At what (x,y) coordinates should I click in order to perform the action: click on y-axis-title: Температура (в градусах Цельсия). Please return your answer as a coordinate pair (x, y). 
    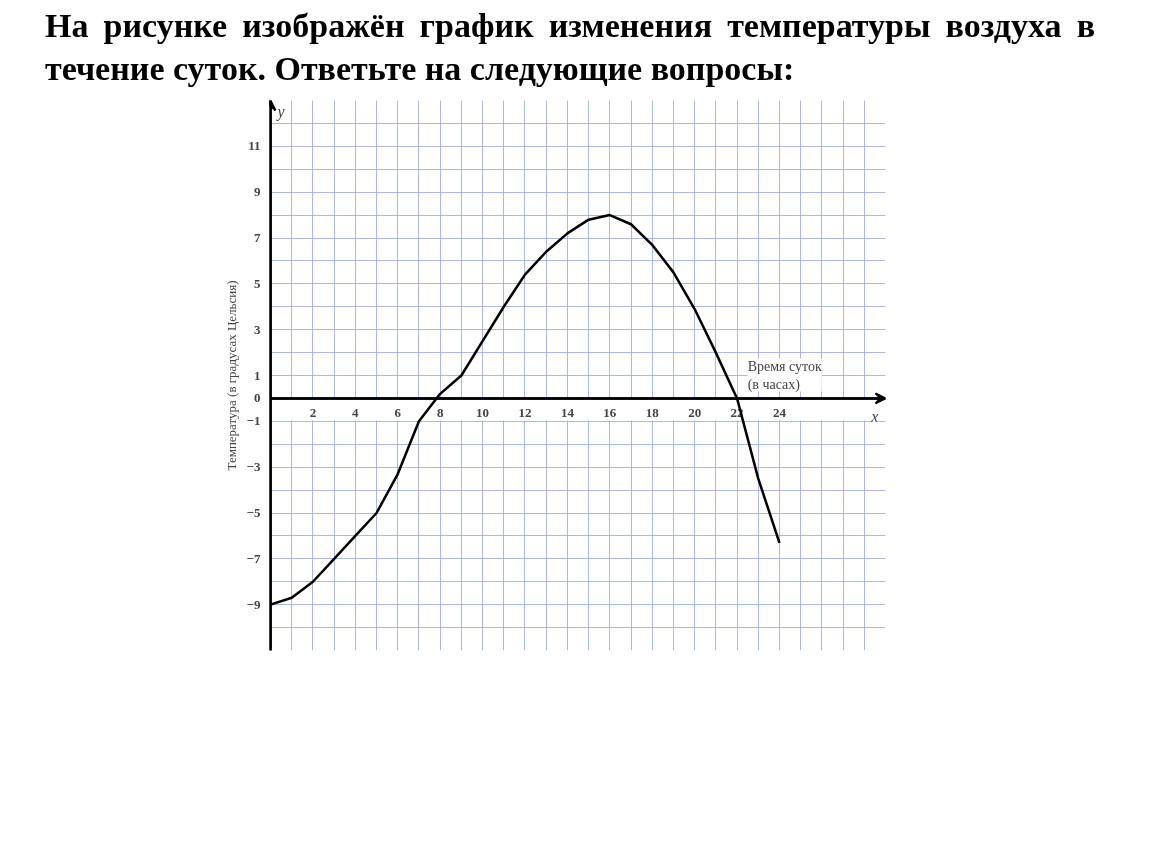
    Looking at the image, I should click on (231, 375).